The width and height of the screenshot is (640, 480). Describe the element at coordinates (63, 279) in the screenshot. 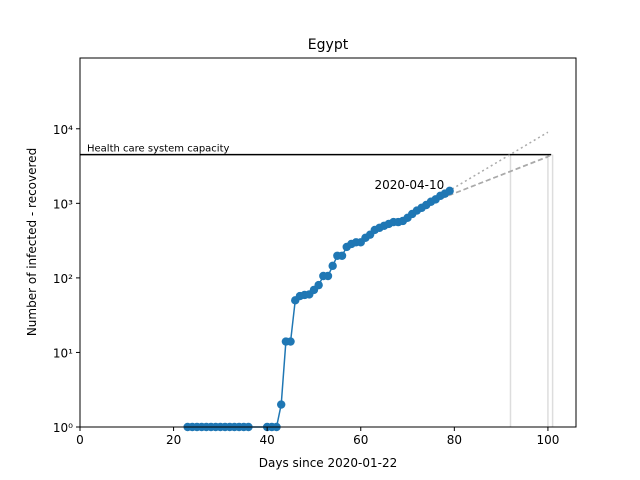

I see `y-tick-label: 10²` at that location.